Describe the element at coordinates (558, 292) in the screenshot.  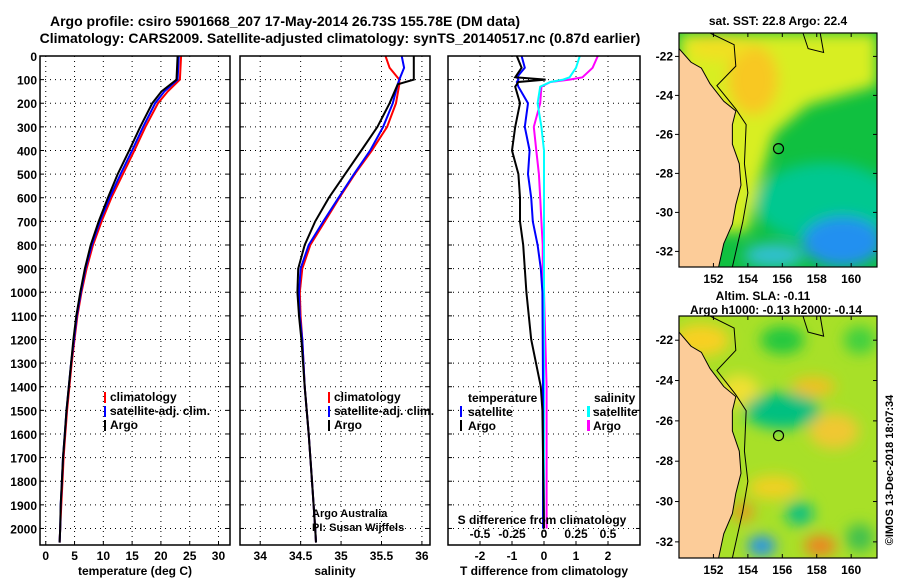
I see `series-line-s-satellite` at that location.